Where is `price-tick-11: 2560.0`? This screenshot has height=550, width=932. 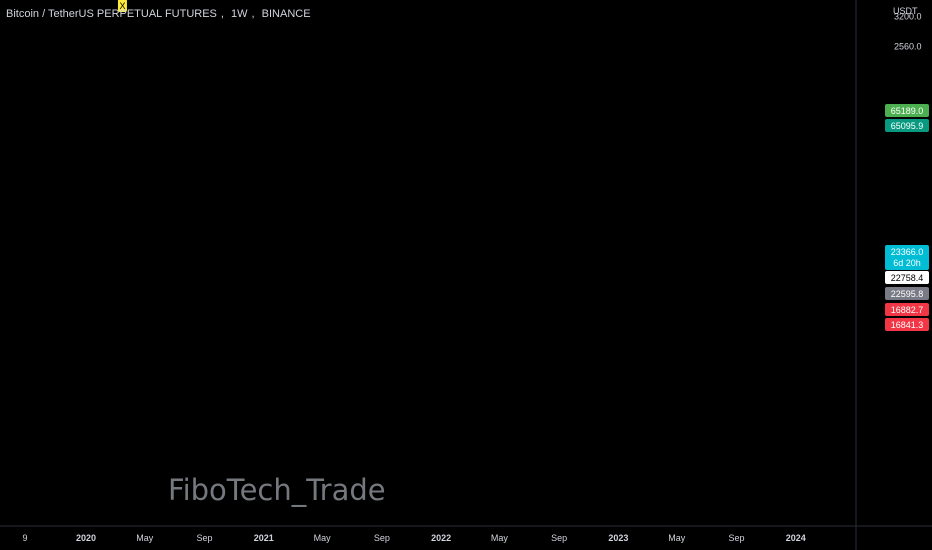 price-tick-11: 2560.0 is located at coordinates (908, 47).